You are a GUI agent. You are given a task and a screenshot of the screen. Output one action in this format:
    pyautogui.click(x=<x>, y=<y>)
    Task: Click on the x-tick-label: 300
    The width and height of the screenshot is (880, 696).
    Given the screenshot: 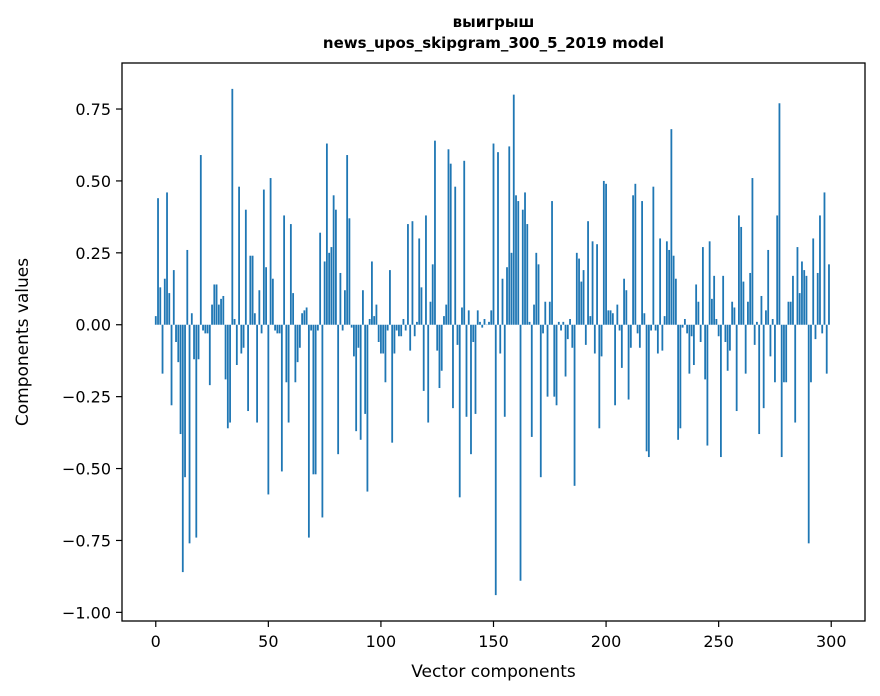 What is the action you would take?
    pyautogui.click(x=831, y=641)
    